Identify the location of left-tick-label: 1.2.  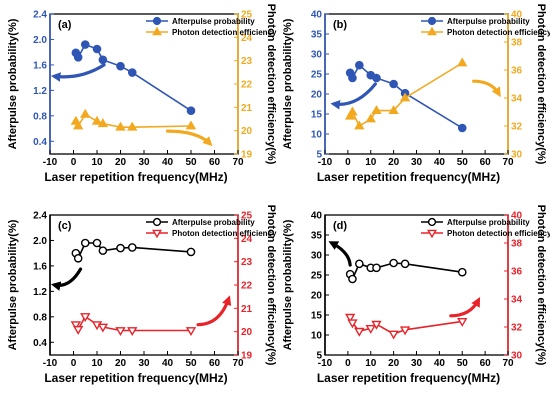
(40, 91).